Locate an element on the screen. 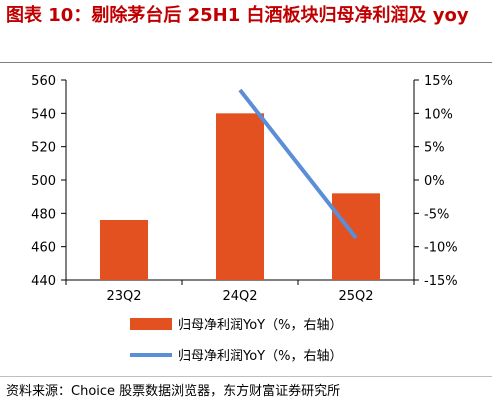 This screenshot has height=405, width=492. left-tick-label: 560 is located at coordinates (43, 81).